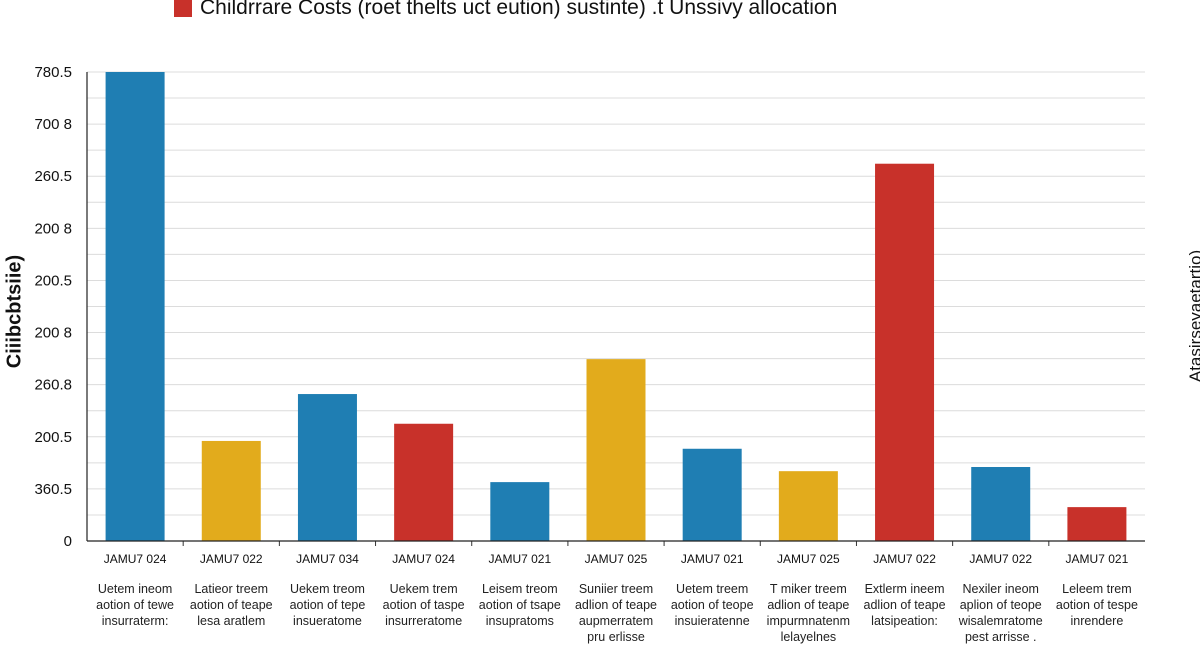 The width and height of the screenshot is (1200, 654). I want to click on category-description: lelayelnes, so click(809, 637).